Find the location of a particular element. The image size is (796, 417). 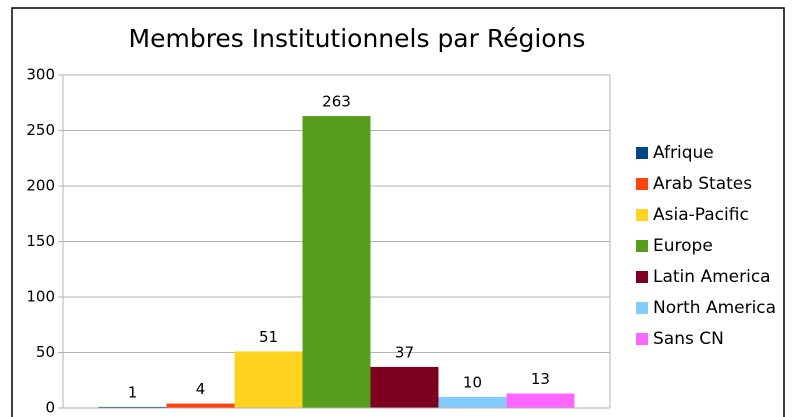

data-label: 263 is located at coordinates (336, 102).